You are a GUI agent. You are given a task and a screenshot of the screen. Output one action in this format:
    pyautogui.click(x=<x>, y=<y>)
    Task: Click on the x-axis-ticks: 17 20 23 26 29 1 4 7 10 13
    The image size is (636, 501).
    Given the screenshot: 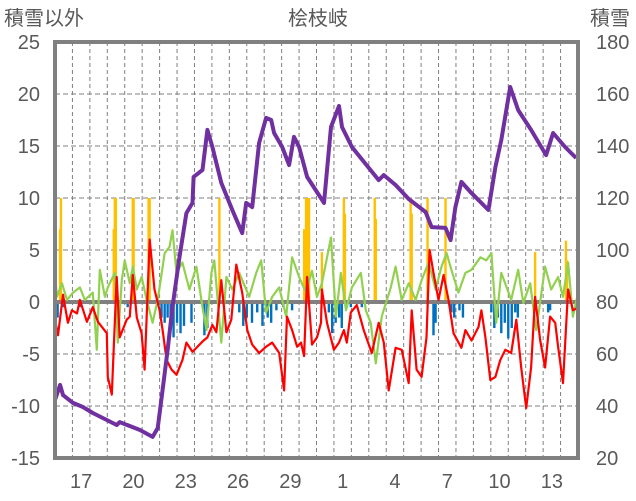 What is the action you would take?
    pyautogui.click(x=316, y=482)
    